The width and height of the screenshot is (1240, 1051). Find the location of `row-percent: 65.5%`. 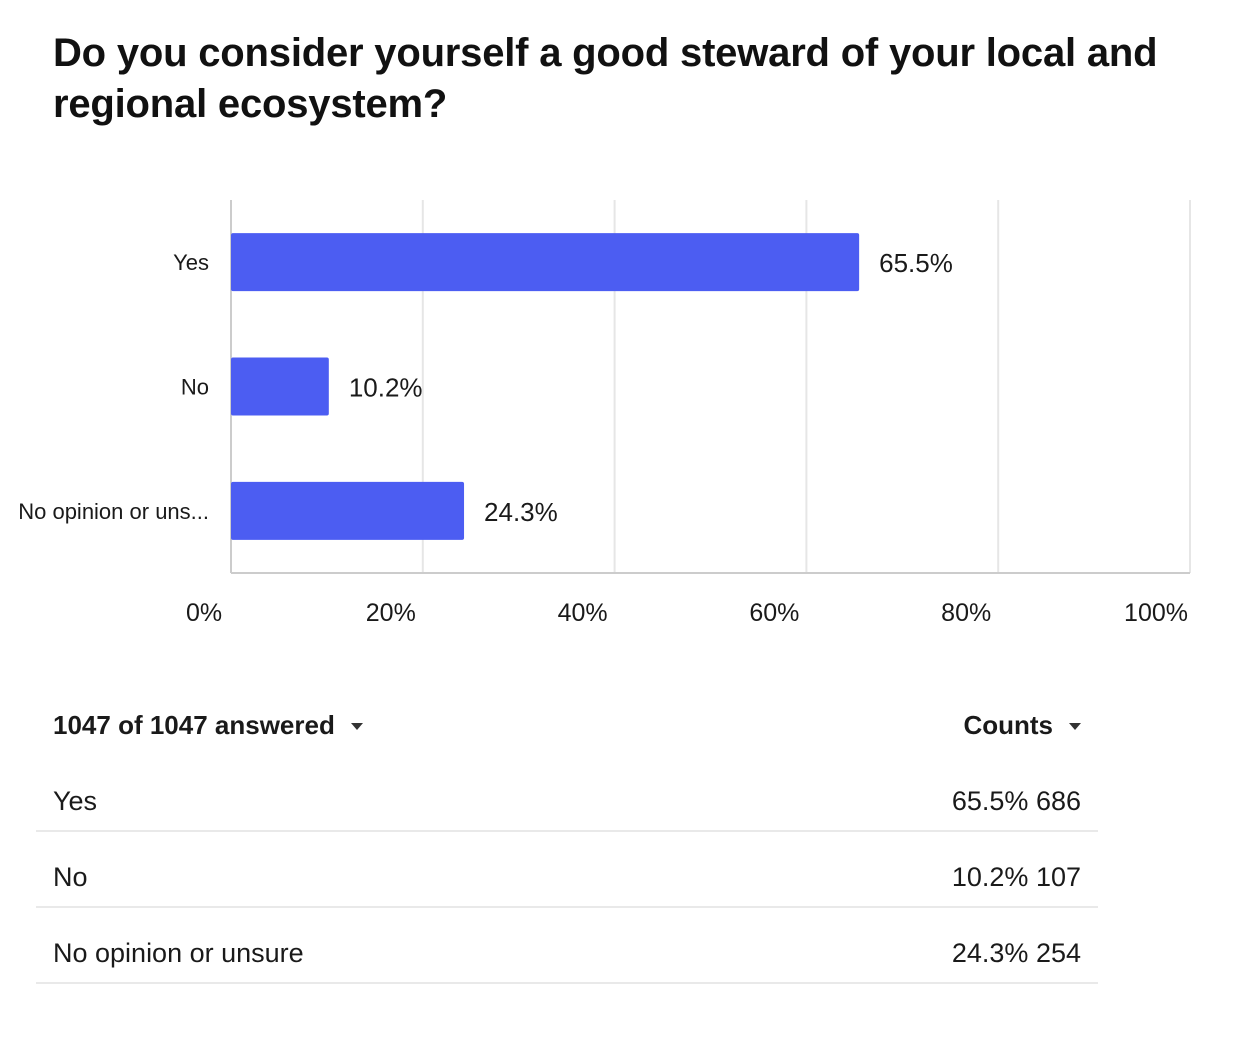

row-percent: 65.5% is located at coordinates (990, 801).